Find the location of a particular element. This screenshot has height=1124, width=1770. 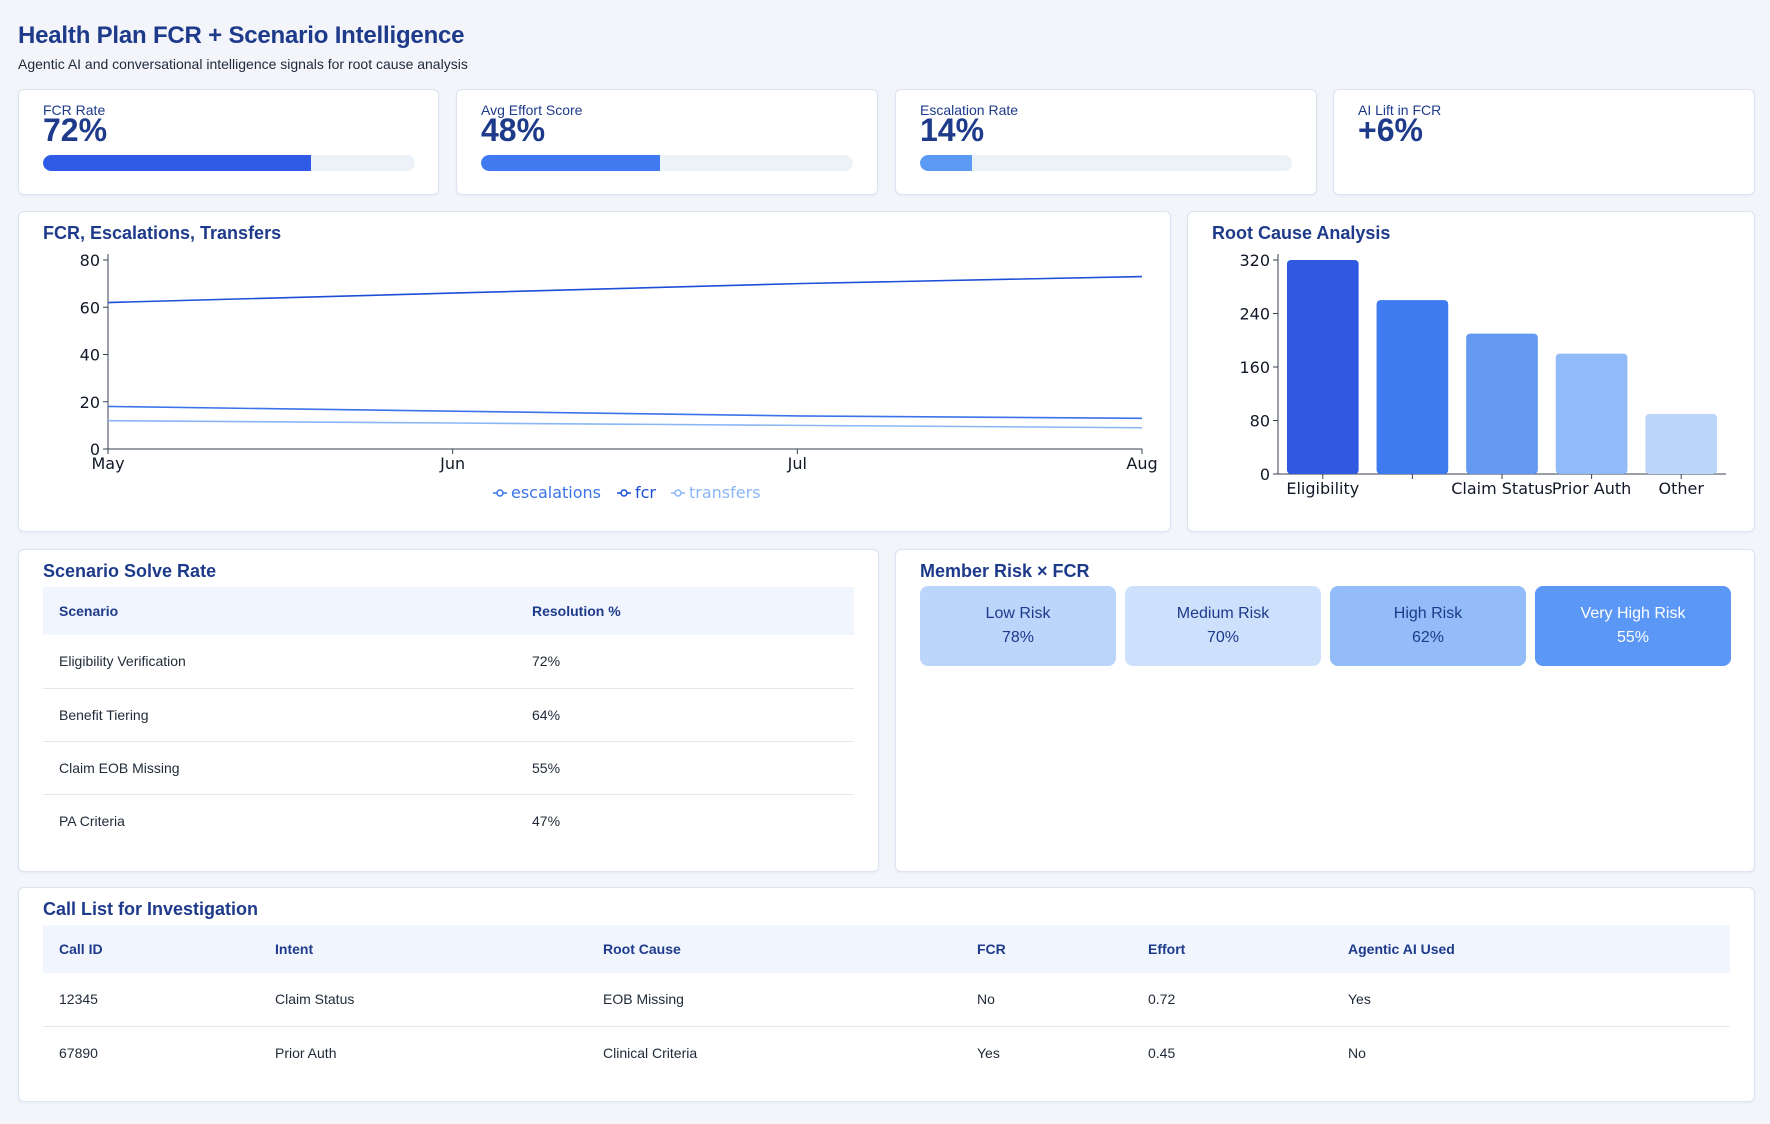

table-cell: 47% is located at coordinates (546, 820).